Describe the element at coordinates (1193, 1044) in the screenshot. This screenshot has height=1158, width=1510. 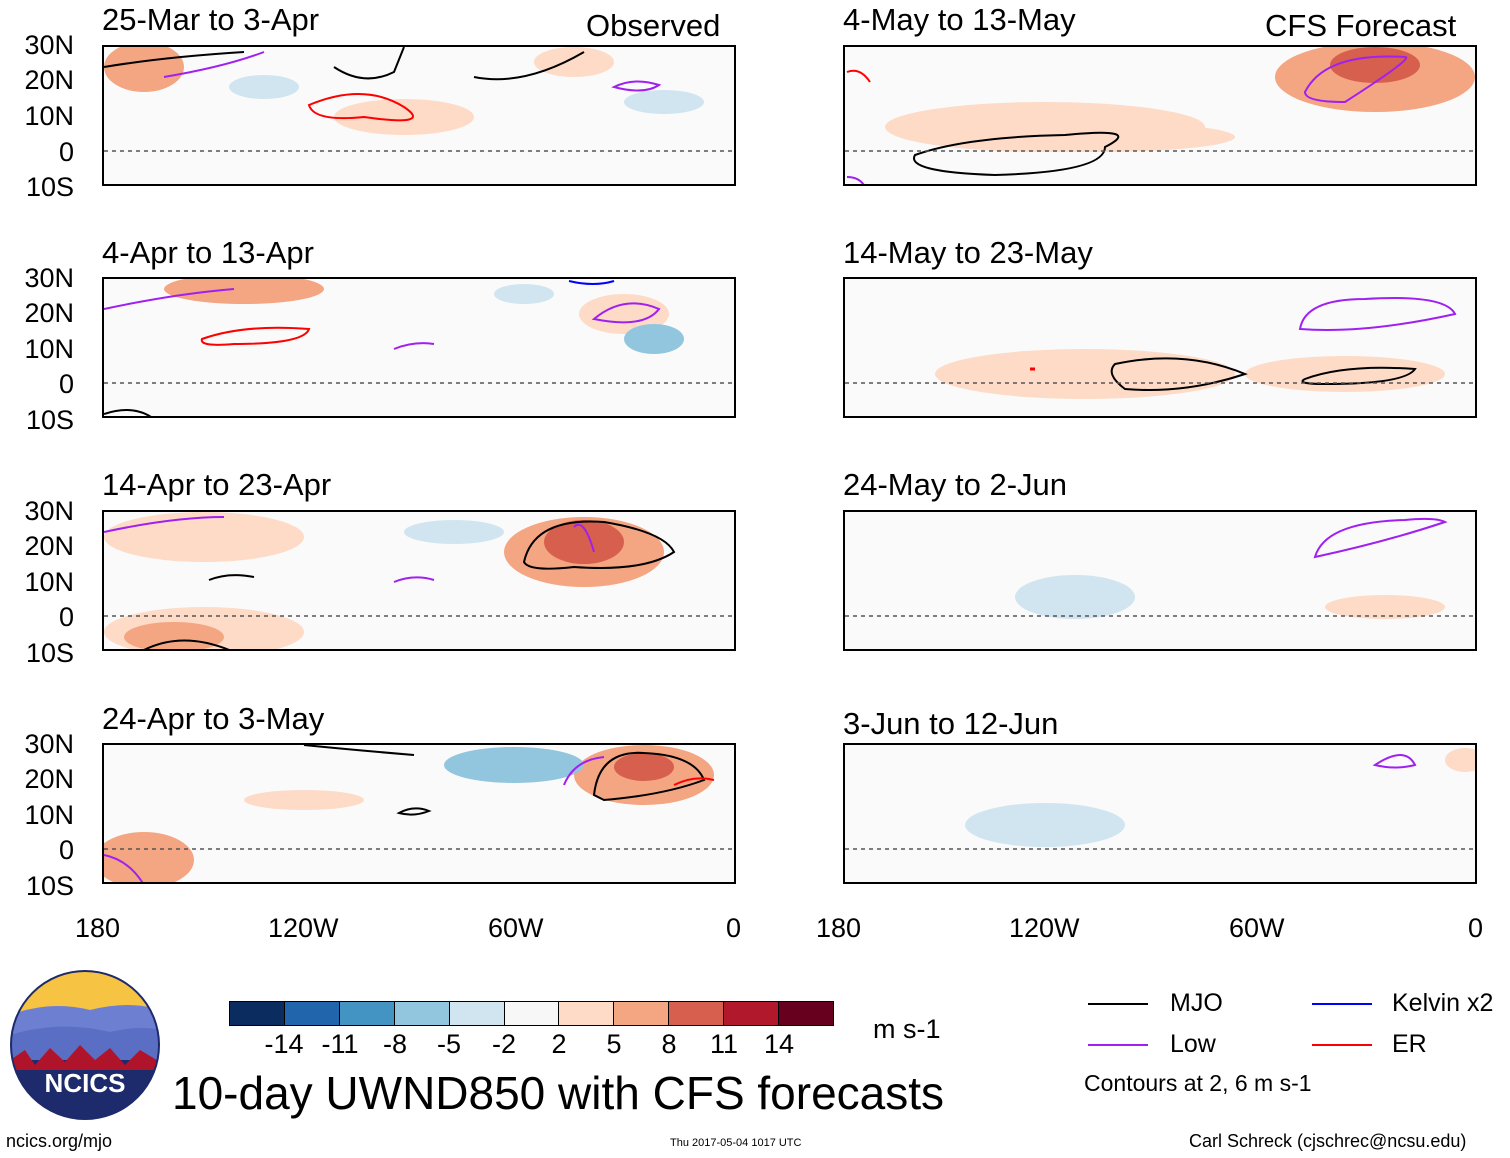
I see `legend-label-low: Low` at that location.